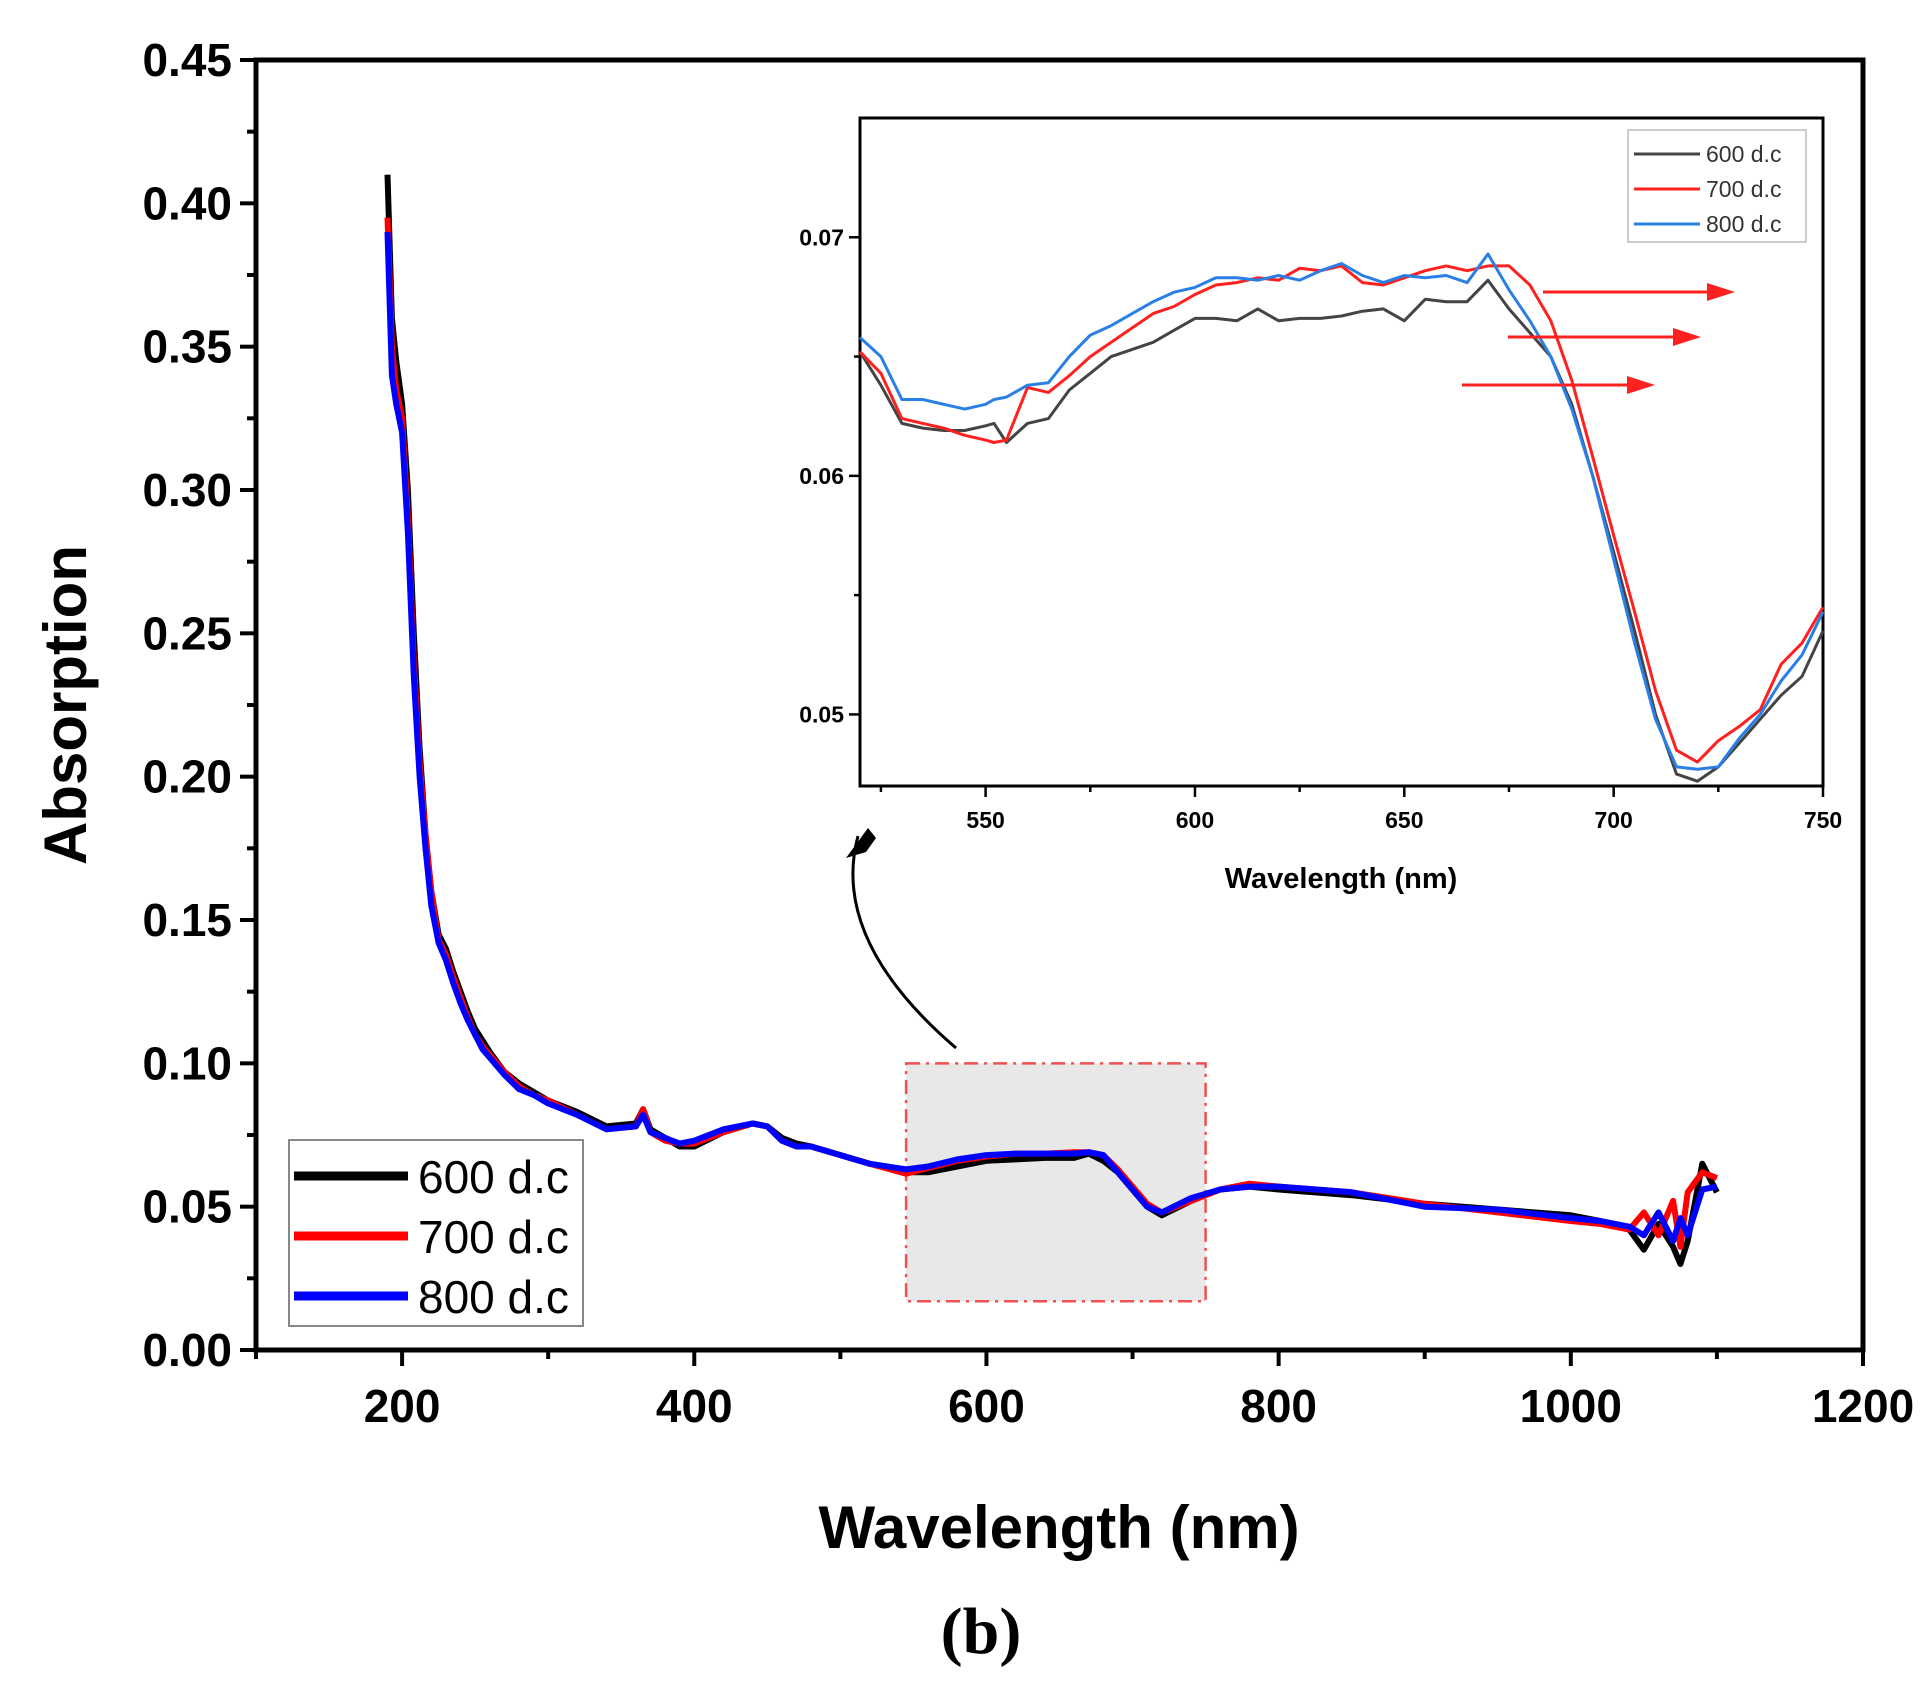  Describe the element at coordinates (493, 1297) in the screenshot. I see `main-legend-label-800: 800 d.c` at that location.